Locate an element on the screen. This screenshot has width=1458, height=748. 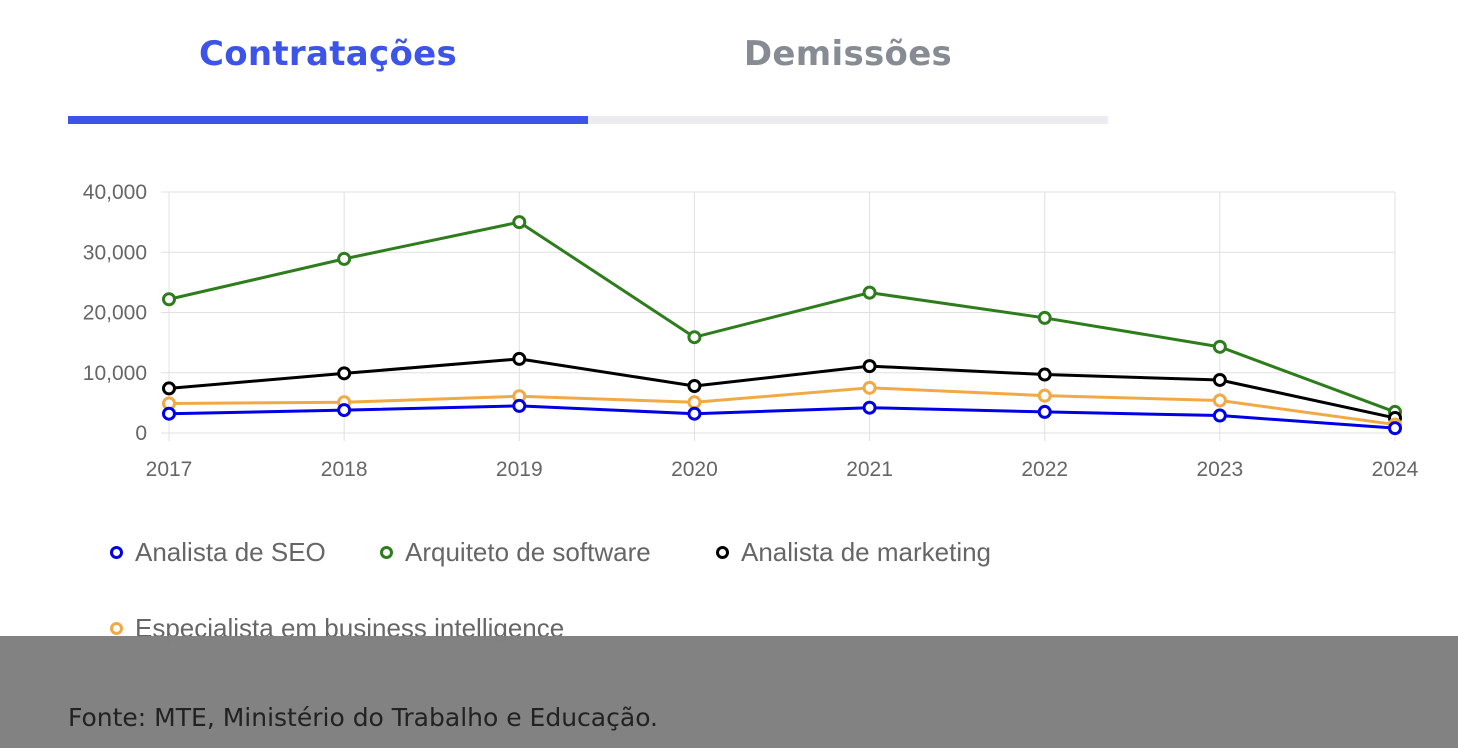
tab-contratacoes-indicator is located at coordinates (328, 120).